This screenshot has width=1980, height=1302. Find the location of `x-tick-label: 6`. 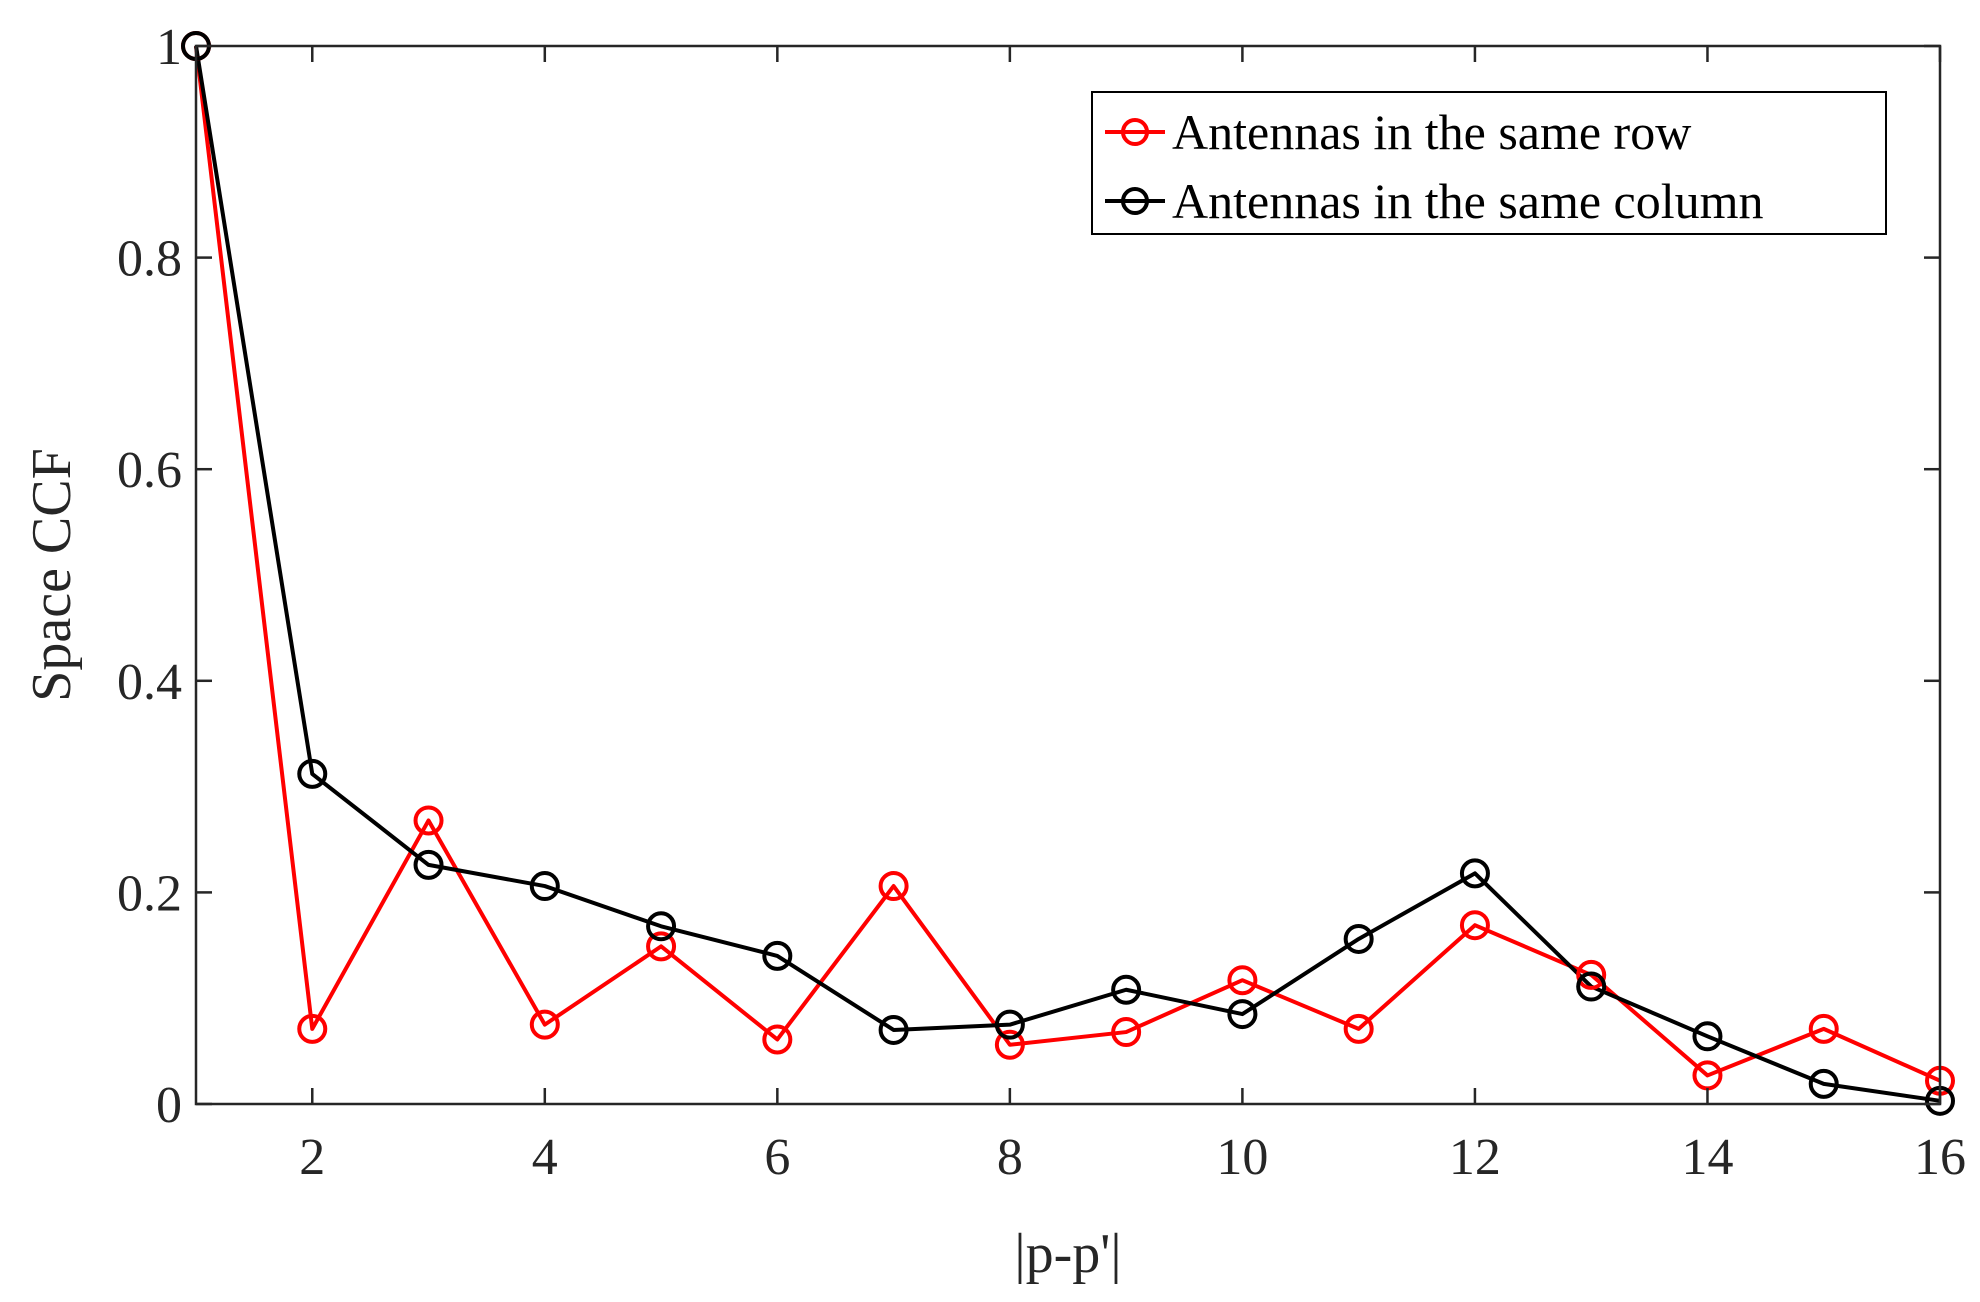

x-tick-label: 6 is located at coordinates (777, 1157).